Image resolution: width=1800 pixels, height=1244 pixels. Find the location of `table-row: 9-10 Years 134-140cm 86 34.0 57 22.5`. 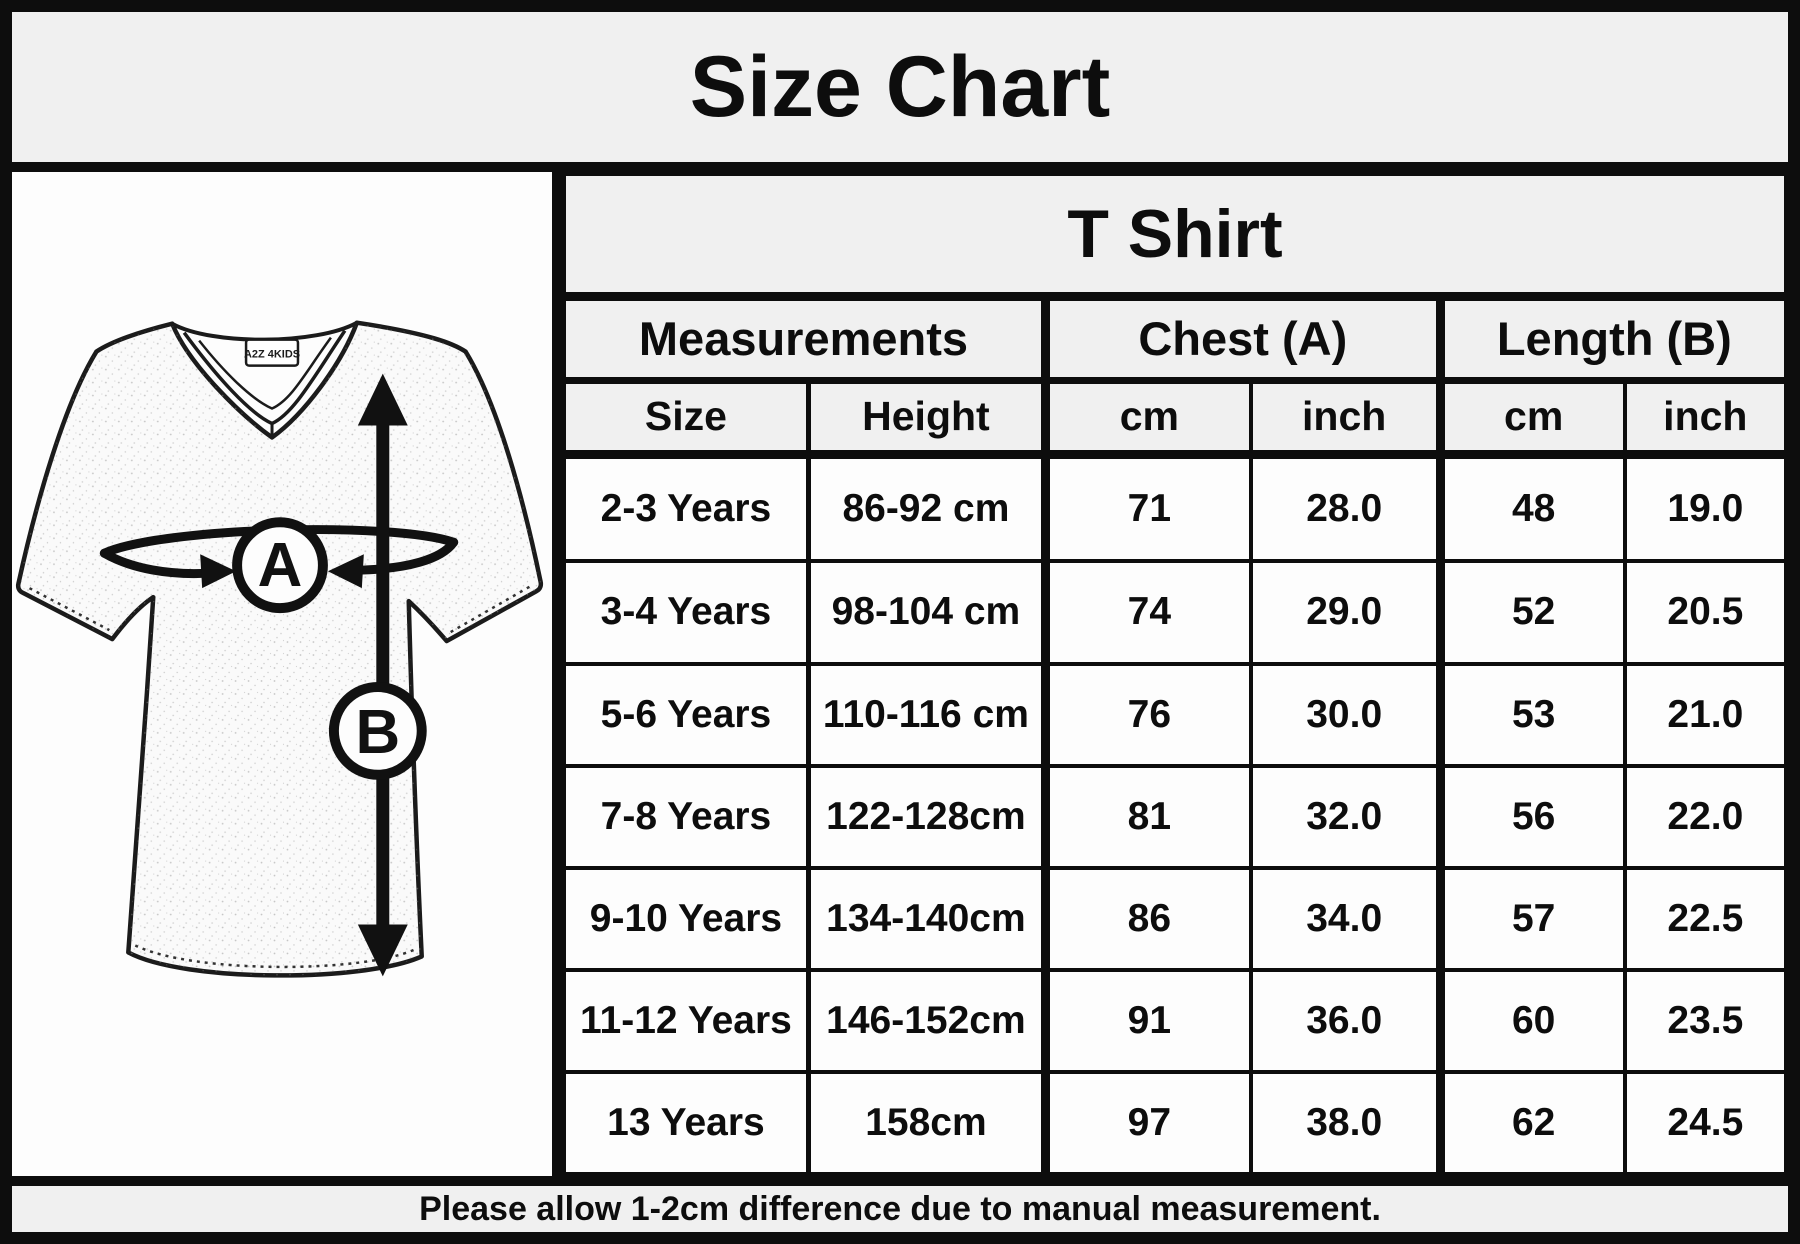

table-row: 9-10 Years 134-140cm 86 34.0 57 22.5 is located at coordinates (1175, 918).